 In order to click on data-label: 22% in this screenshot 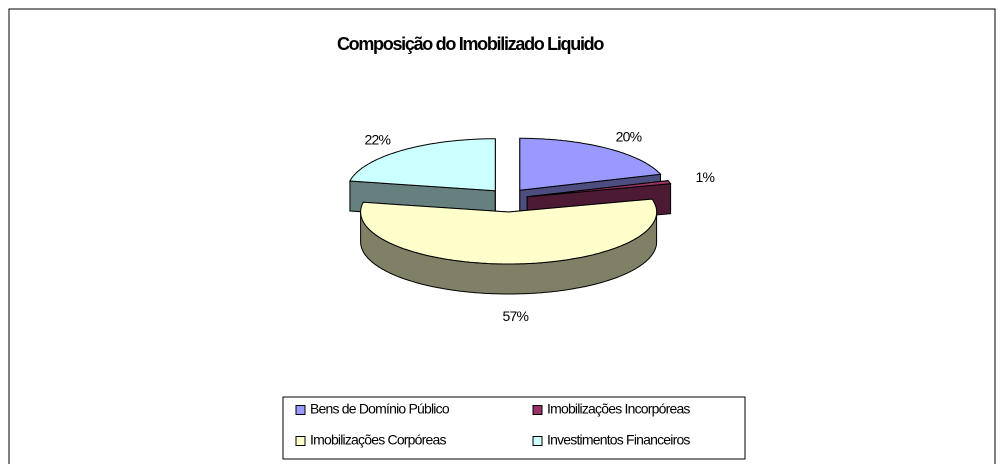, I will do `click(378, 139)`.